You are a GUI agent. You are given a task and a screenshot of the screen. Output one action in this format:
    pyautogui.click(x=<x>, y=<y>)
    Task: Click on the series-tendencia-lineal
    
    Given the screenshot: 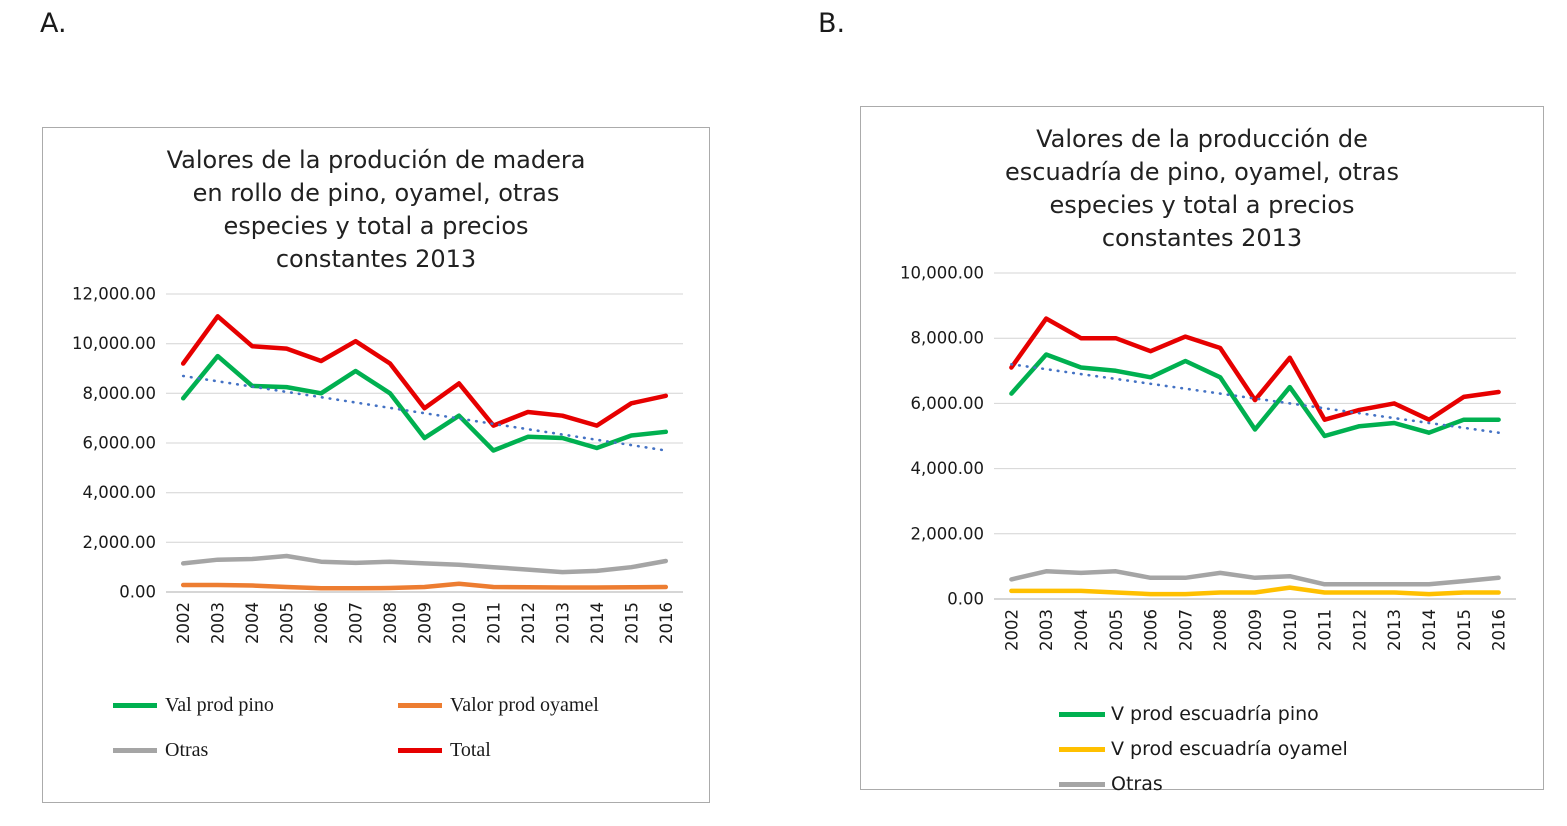 What is the action you would take?
    pyautogui.click(x=424, y=413)
    